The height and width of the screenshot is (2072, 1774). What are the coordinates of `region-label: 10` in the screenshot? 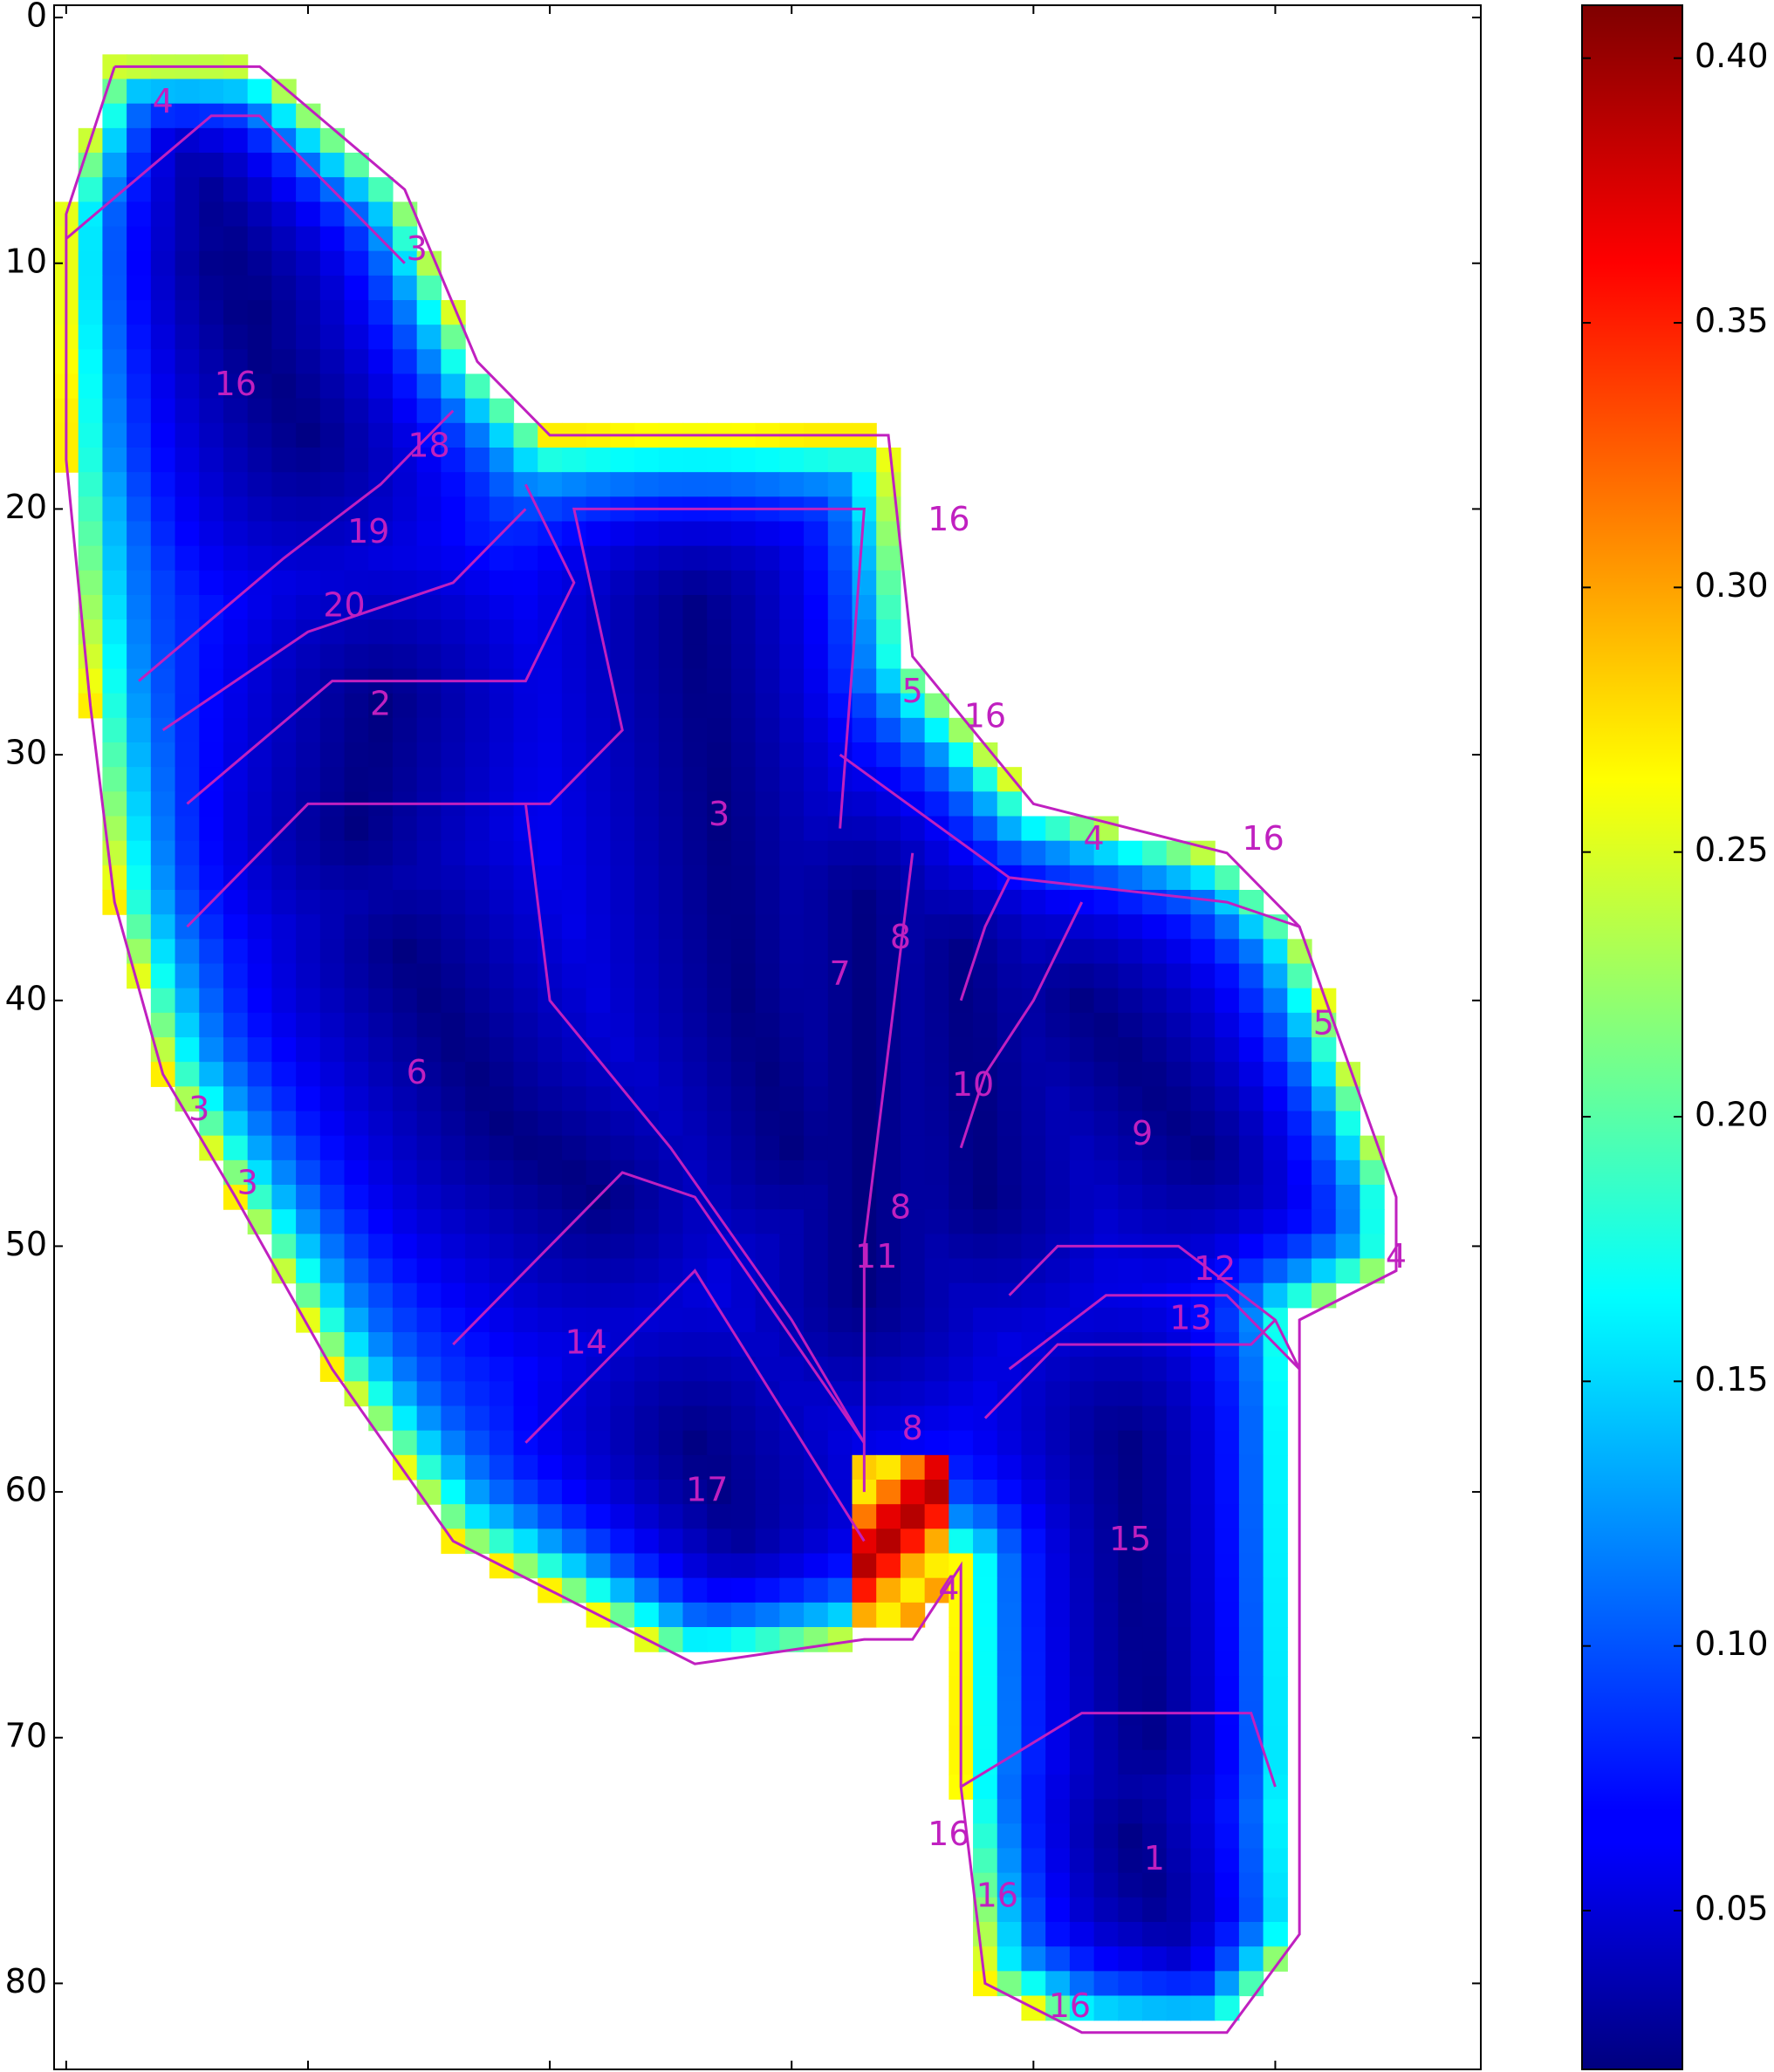 It's located at (973, 1084).